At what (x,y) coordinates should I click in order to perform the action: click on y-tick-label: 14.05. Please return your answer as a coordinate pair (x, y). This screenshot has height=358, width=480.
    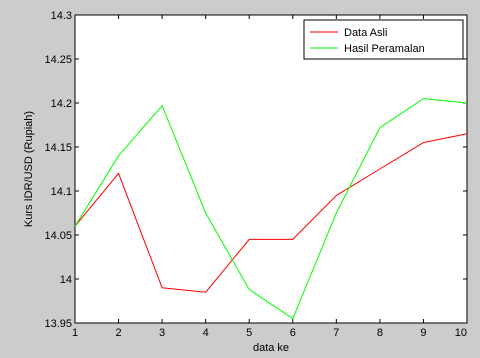
    Looking at the image, I should click on (58, 236).